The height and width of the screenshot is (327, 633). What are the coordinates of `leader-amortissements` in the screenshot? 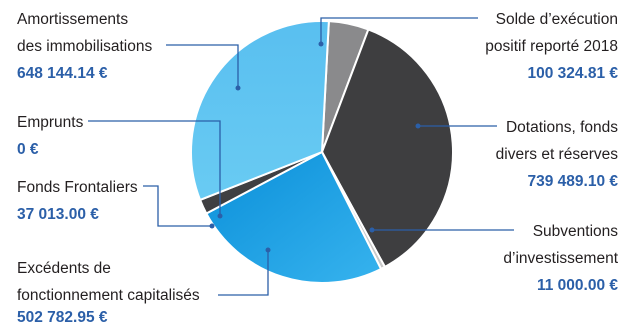 It's located at (202, 66).